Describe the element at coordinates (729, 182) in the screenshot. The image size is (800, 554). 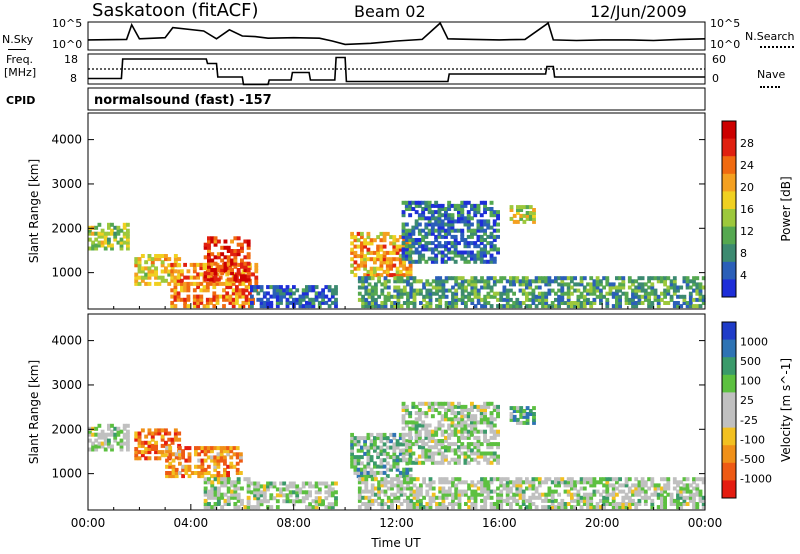
I see `colorbar-swatch` at that location.